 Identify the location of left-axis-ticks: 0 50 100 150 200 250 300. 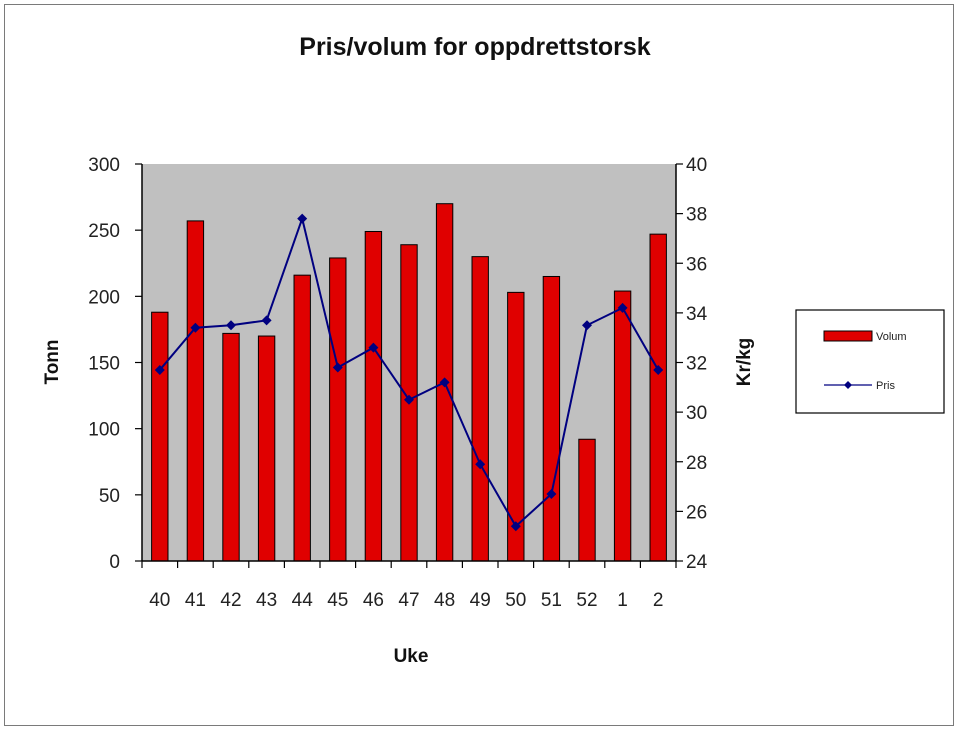
(115, 364).